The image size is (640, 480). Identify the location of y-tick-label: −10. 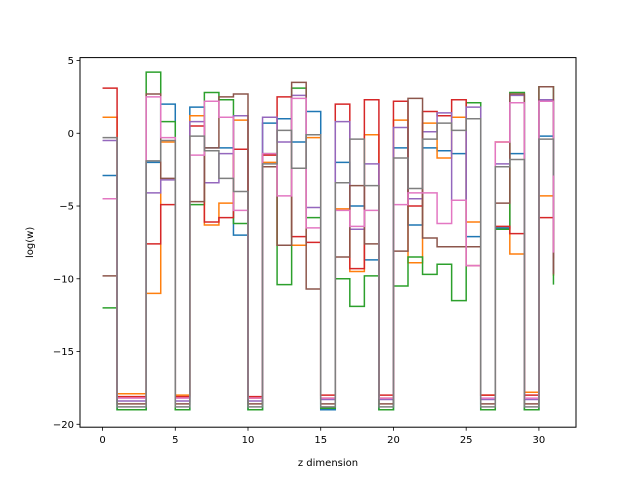
(63, 279).